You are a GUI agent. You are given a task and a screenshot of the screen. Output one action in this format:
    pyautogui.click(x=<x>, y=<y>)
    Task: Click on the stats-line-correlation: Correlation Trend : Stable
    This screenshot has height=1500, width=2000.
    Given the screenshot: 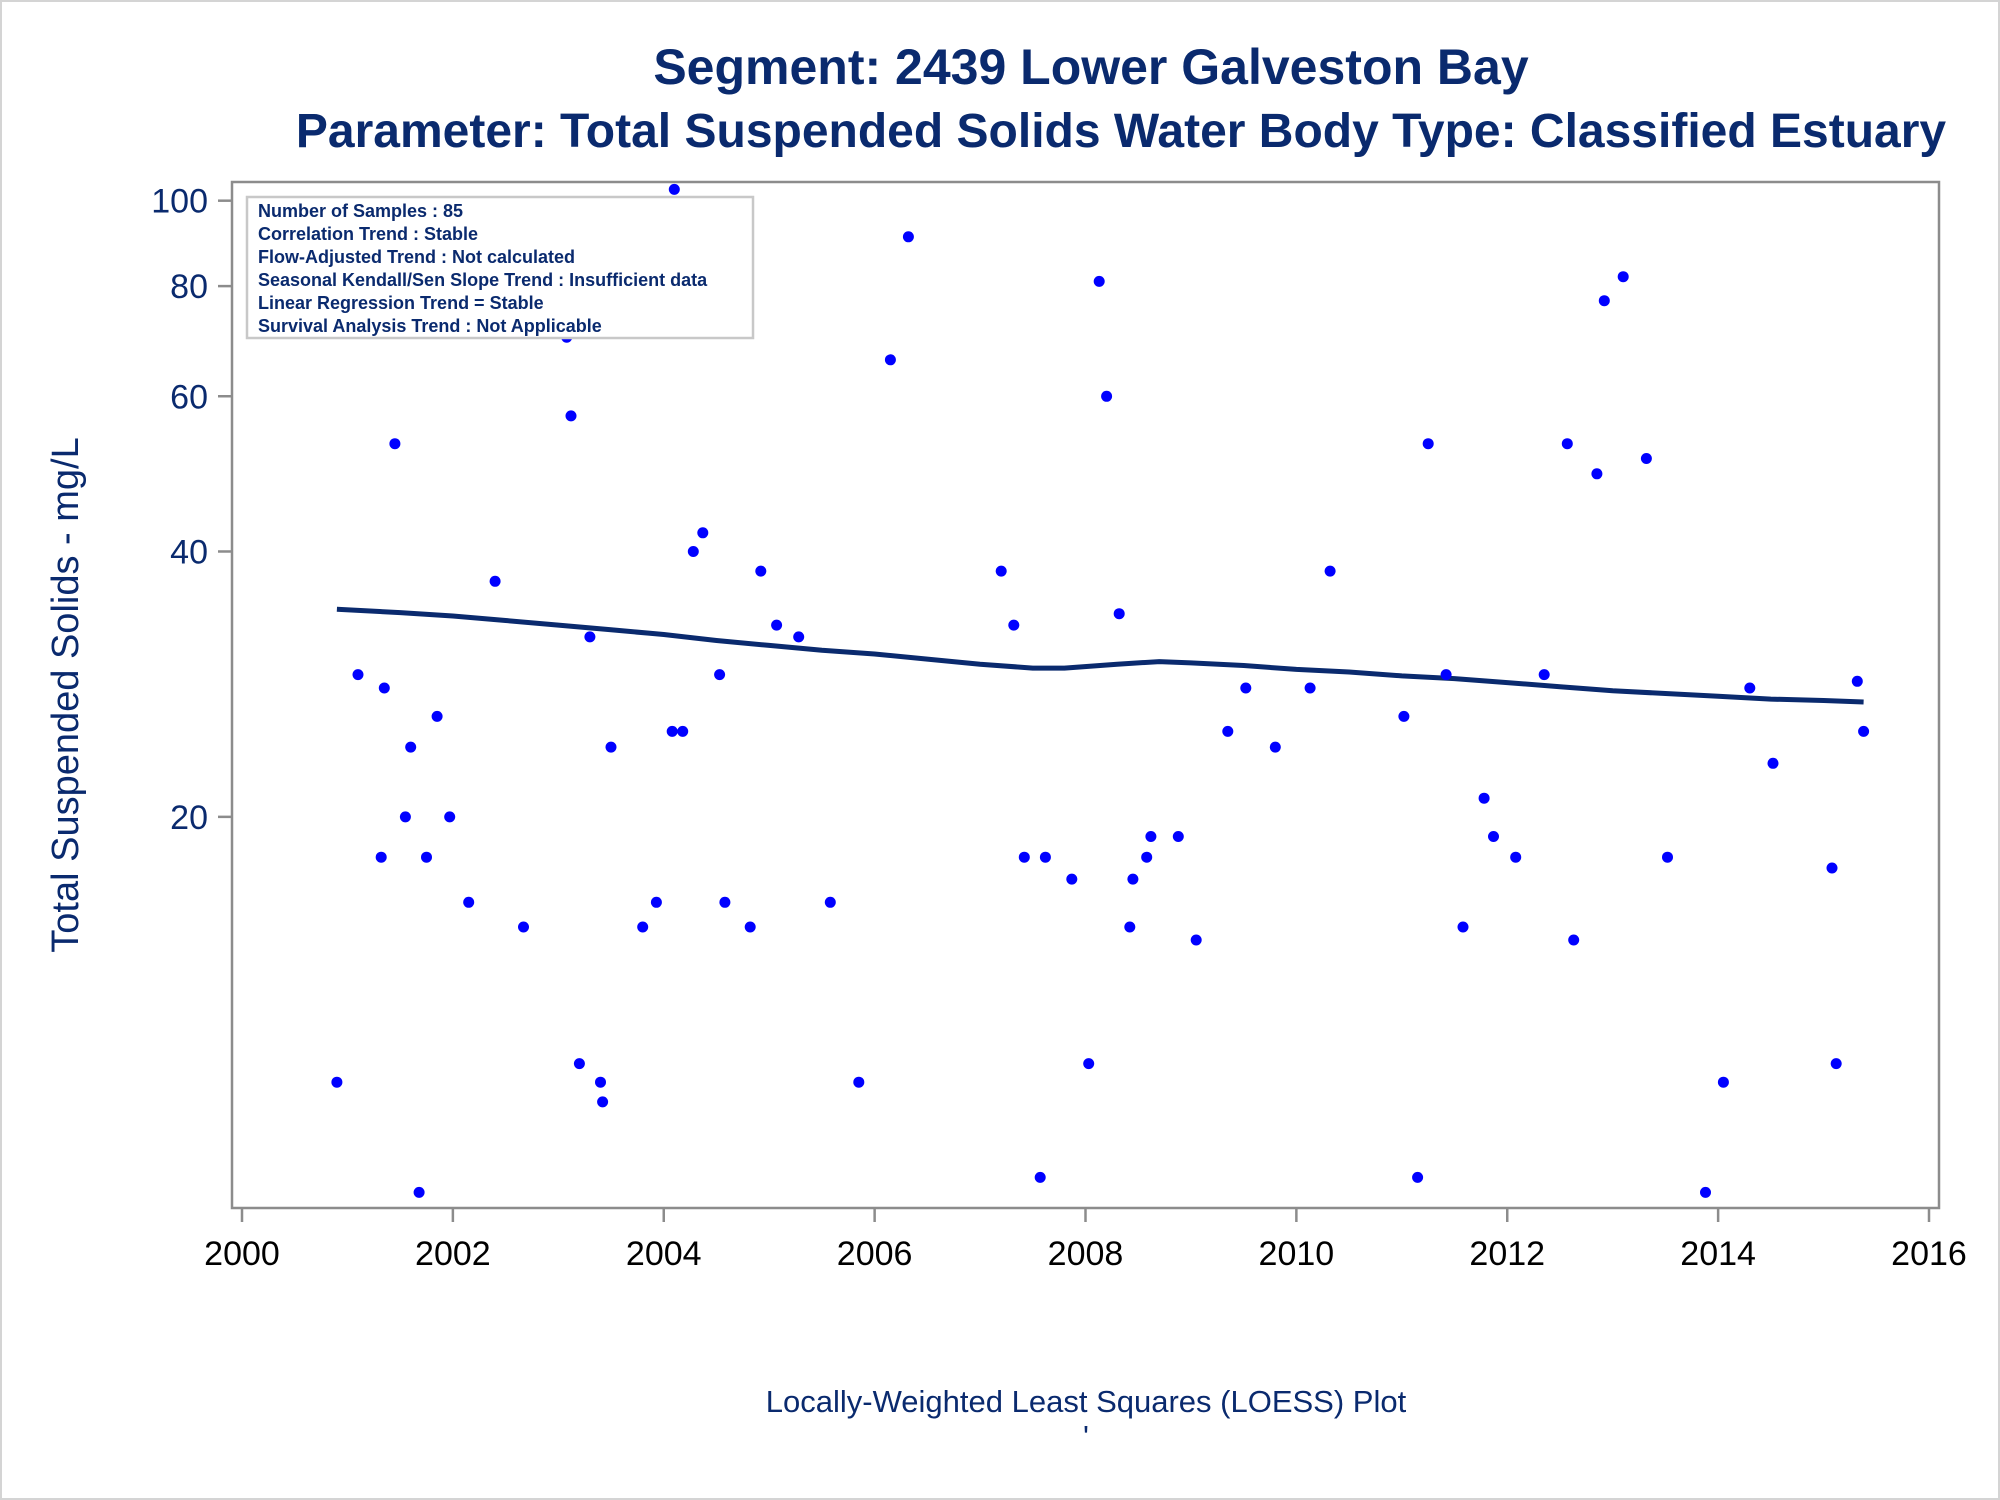 What is the action you would take?
    pyautogui.click(x=368, y=234)
    